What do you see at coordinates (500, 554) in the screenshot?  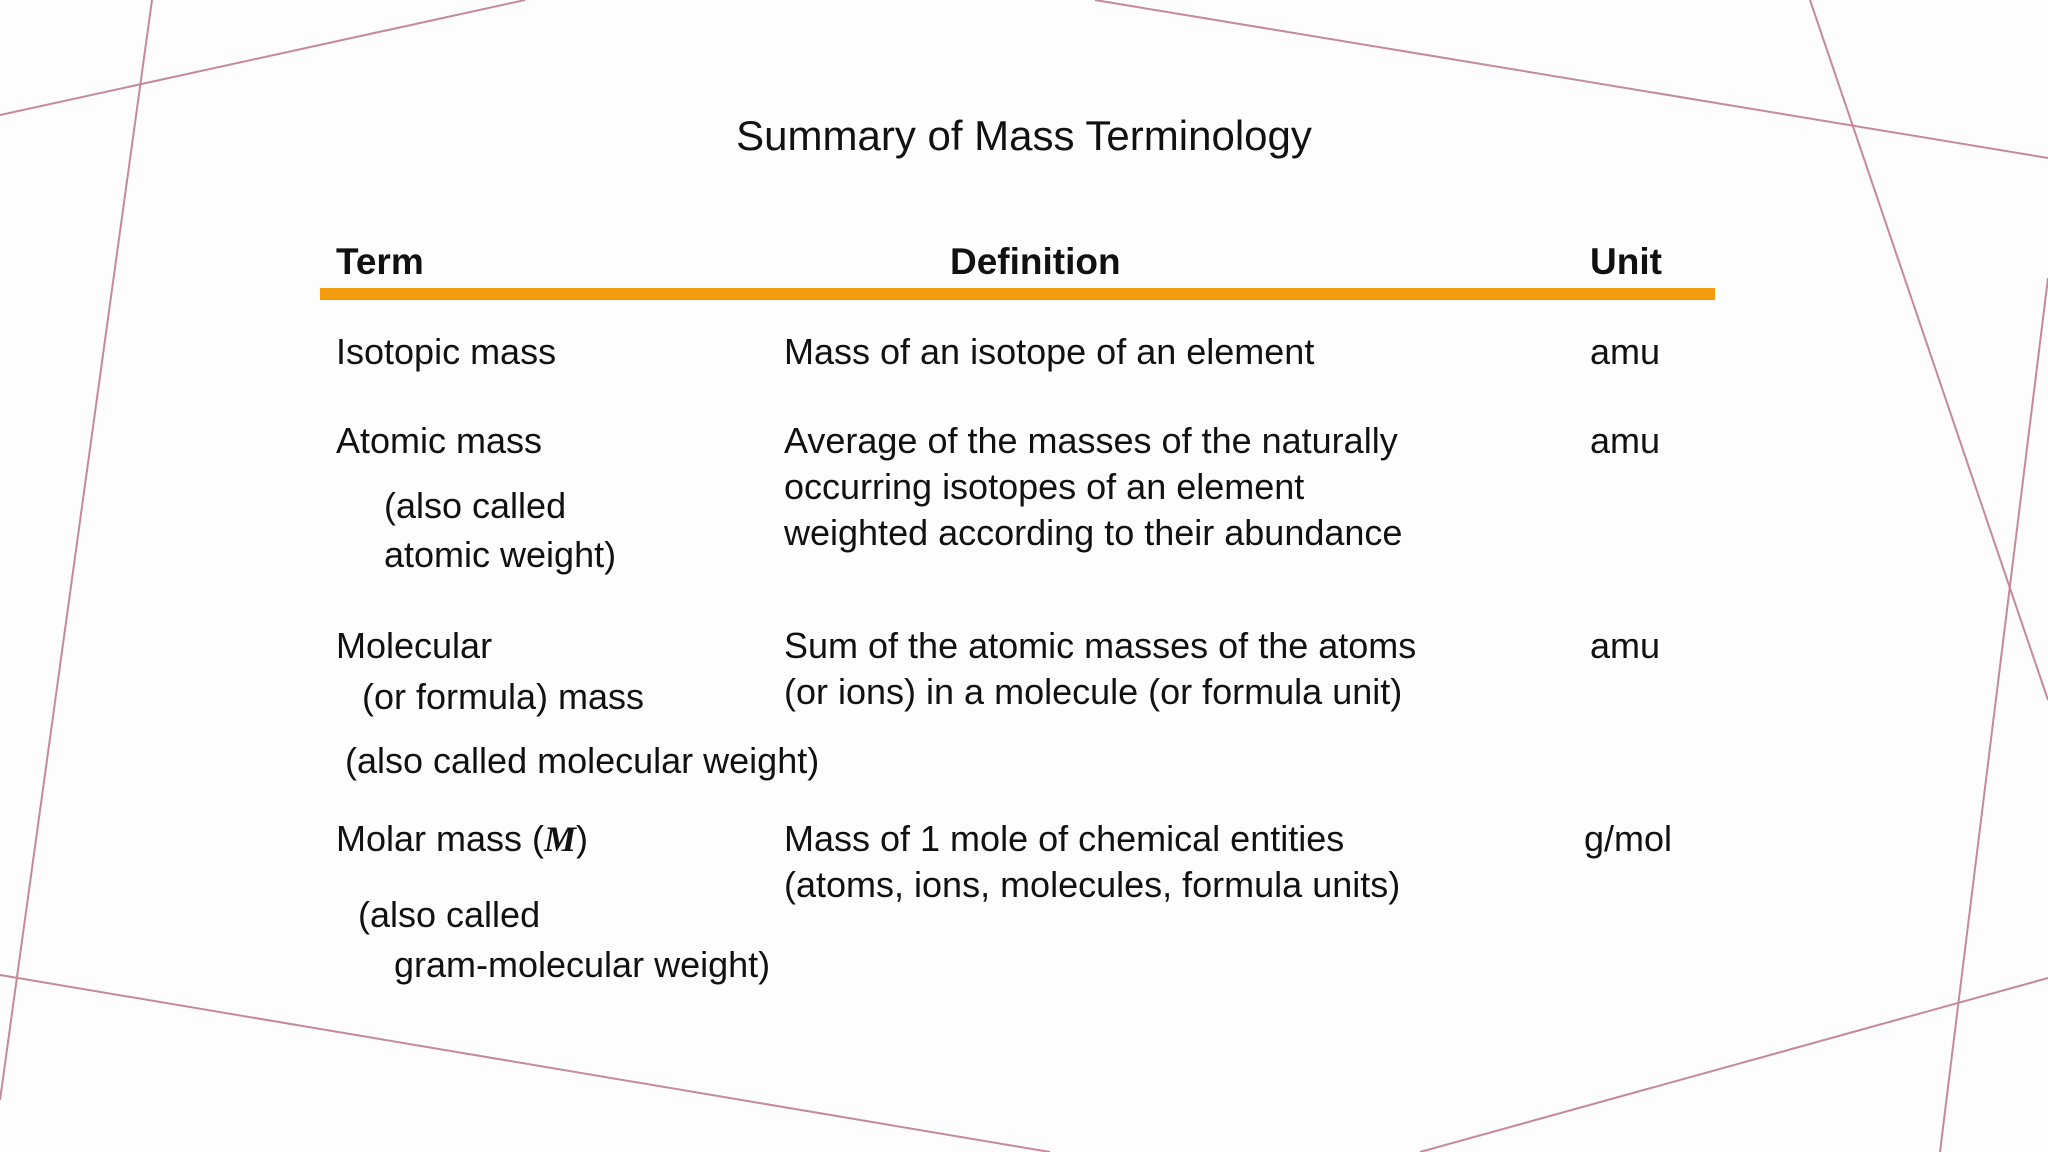 I see `term-note-line: atomic weight)` at bounding box center [500, 554].